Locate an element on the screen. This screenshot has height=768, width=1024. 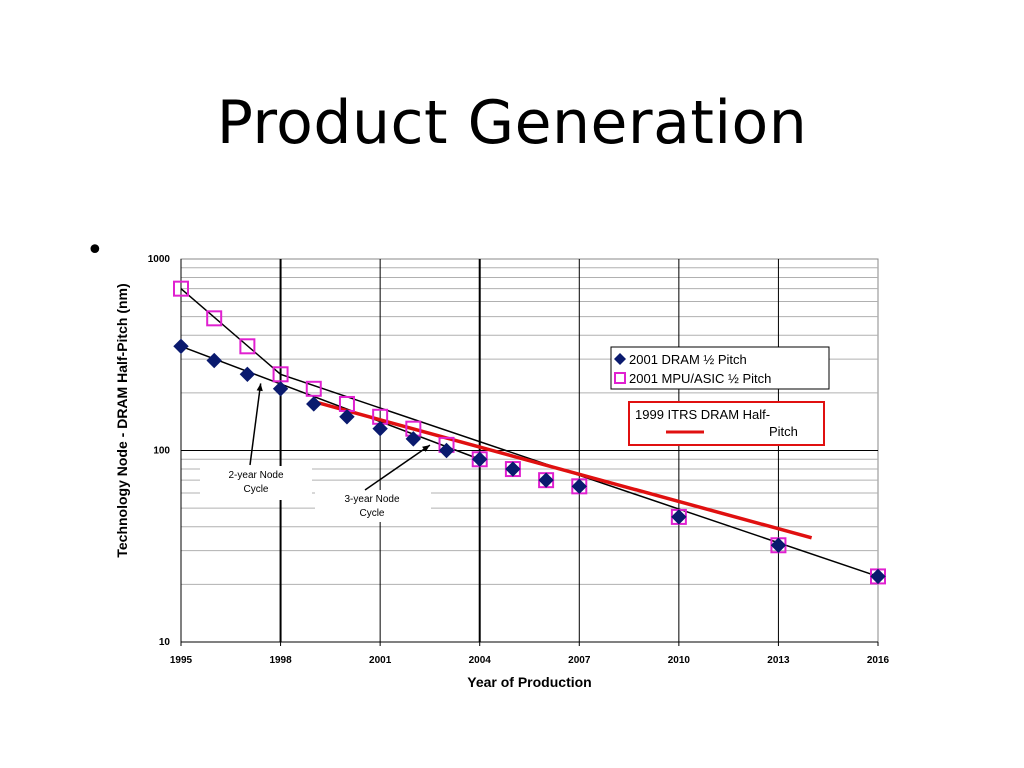
legend-itrs-label-2: Pitch is located at coordinates (783, 431).